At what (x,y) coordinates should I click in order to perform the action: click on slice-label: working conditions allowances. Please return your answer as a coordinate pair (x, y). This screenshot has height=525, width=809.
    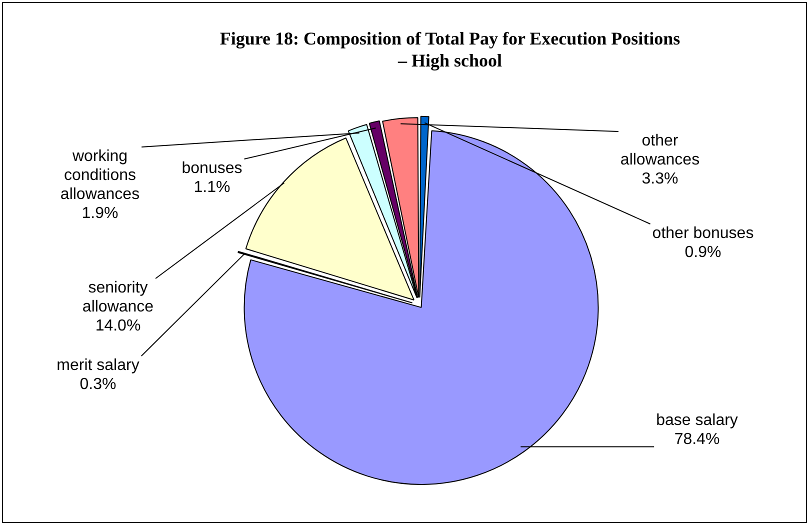
    Looking at the image, I should click on (100, 175).